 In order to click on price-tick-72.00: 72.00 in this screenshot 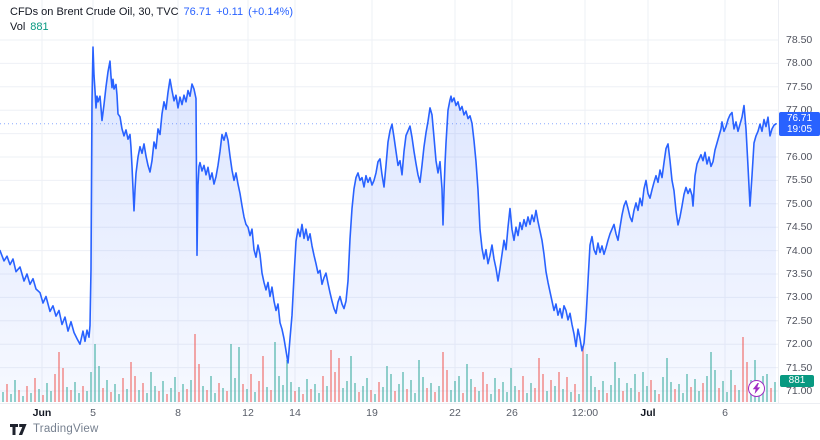, I will do `click(799, 344)`.